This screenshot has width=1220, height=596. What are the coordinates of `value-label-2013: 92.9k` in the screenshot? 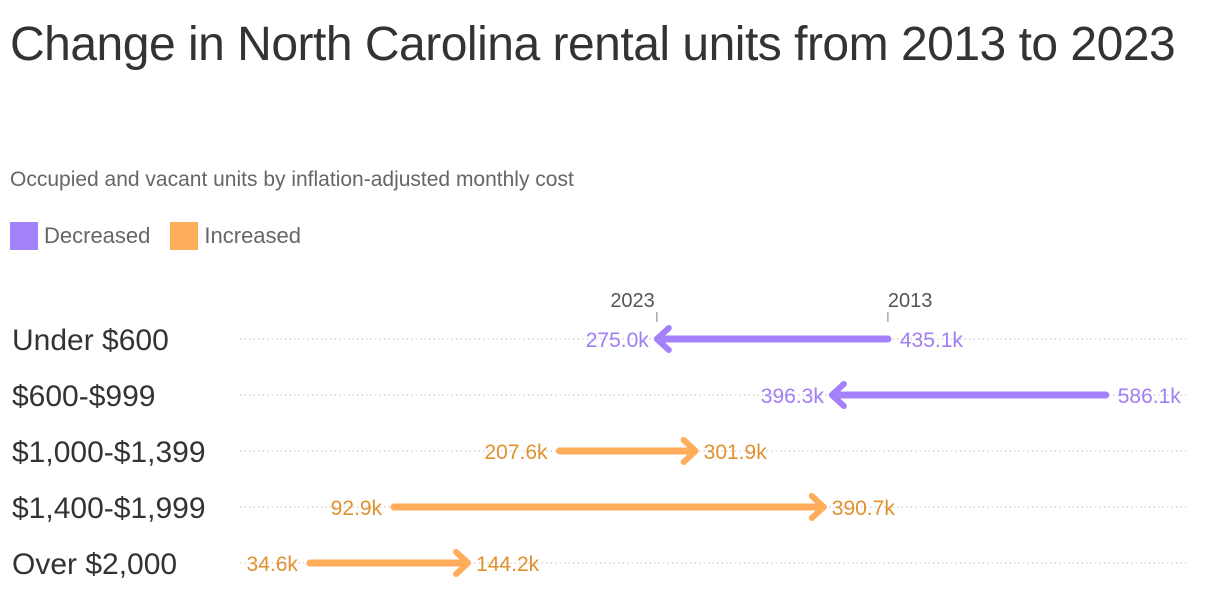 It's located at (357, 508).